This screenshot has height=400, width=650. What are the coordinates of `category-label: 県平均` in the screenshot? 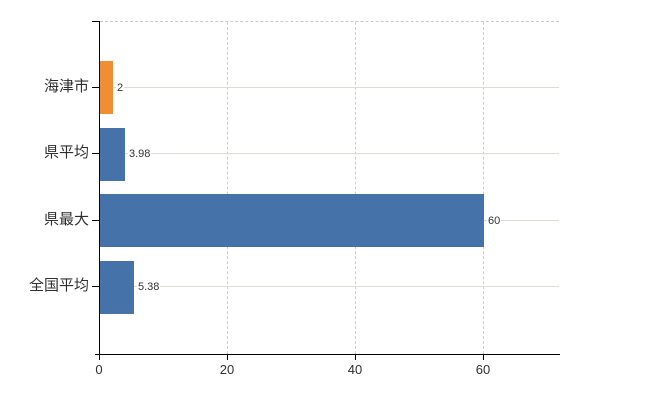 It's located at (66, 152).